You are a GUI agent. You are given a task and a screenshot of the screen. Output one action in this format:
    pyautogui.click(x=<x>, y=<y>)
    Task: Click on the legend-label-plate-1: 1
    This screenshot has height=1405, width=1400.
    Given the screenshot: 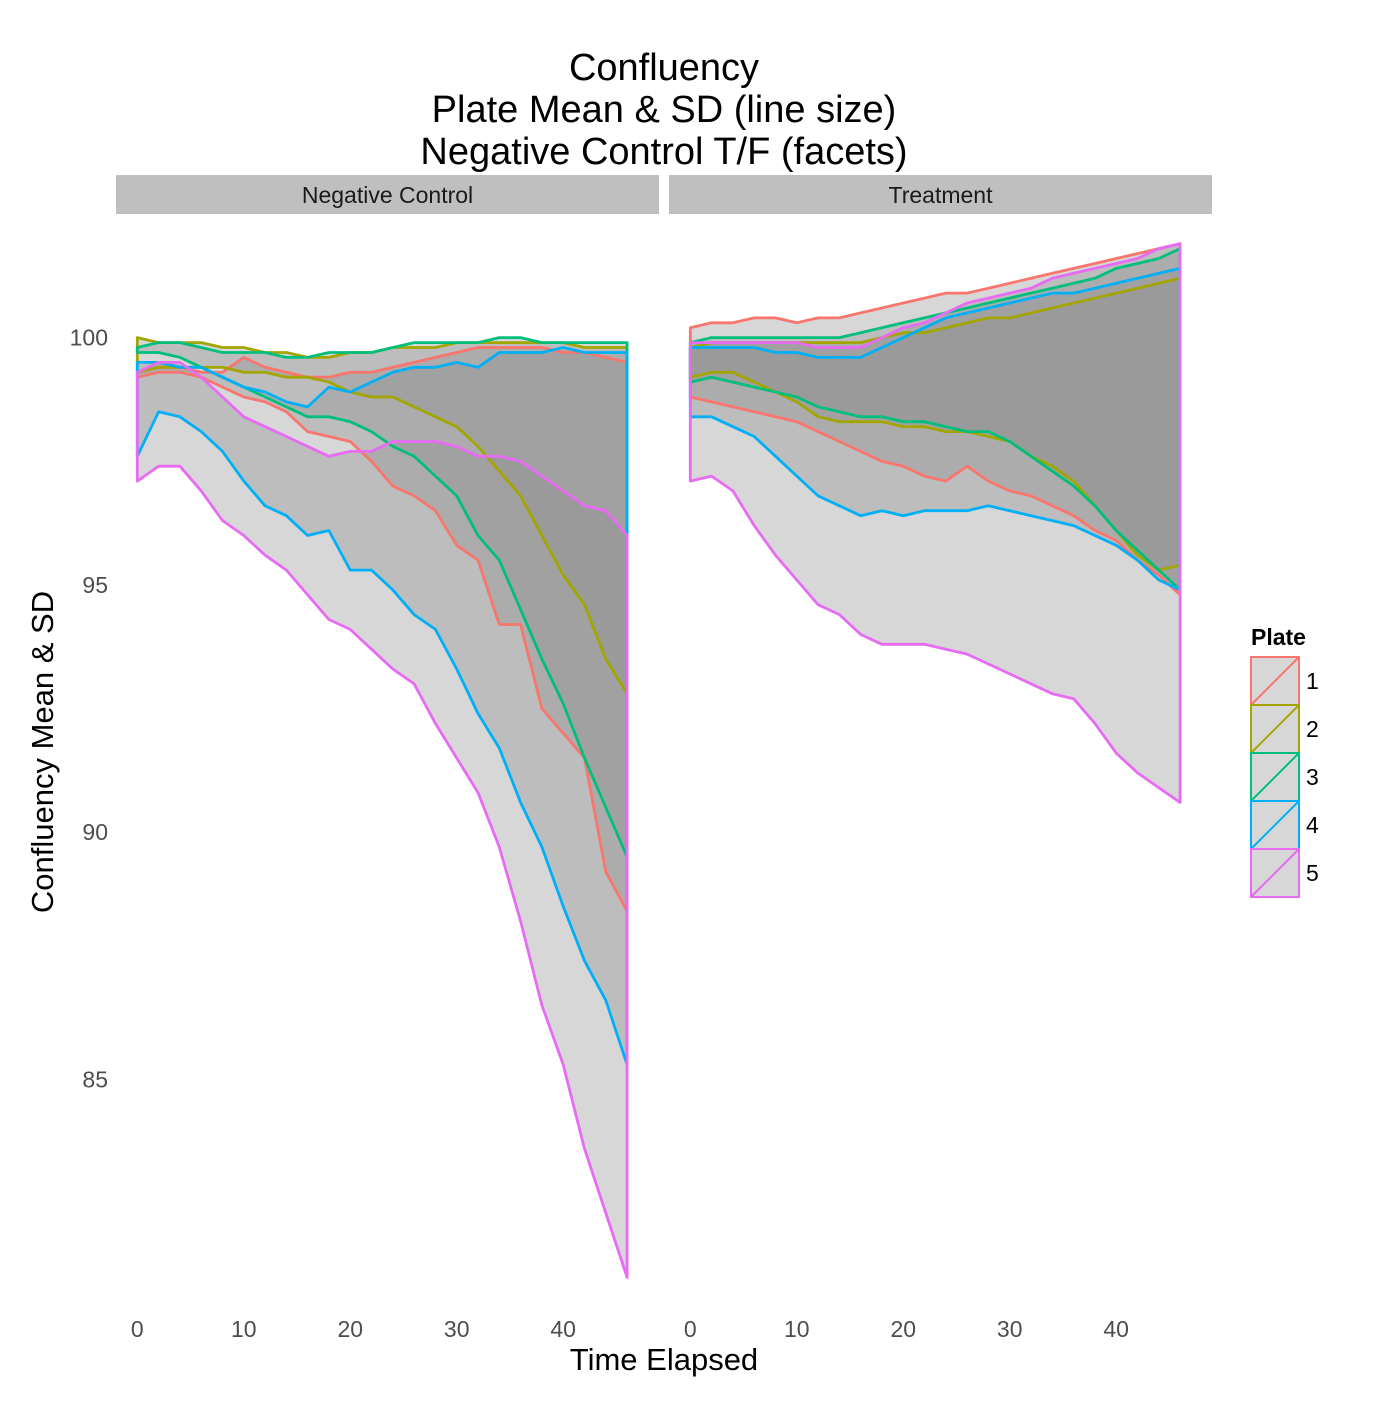 What is the action you would take?
    pyautogui.click(x=1312, y=681)
    